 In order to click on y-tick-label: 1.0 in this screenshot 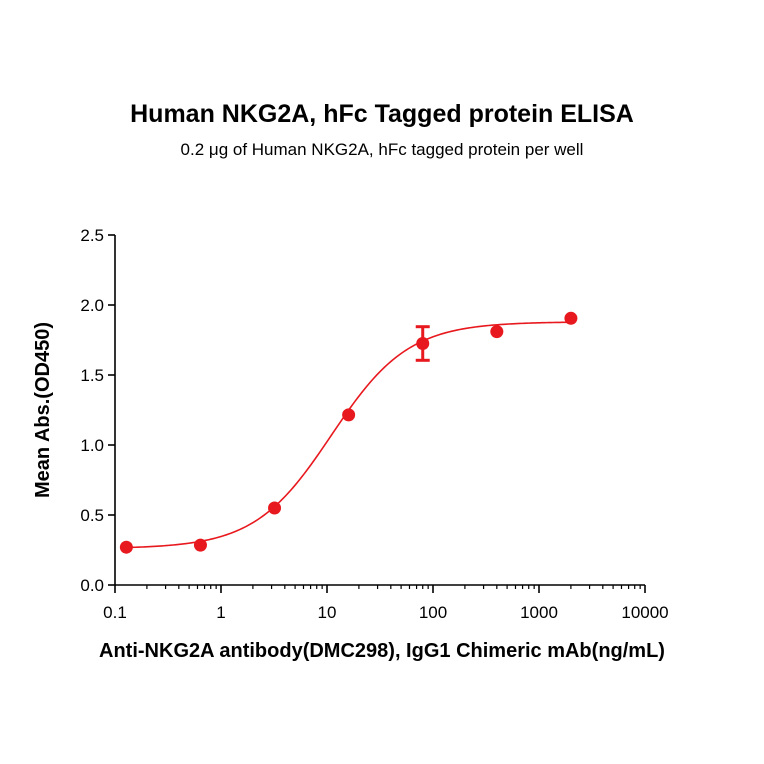, I will do `click(92, 445)`.